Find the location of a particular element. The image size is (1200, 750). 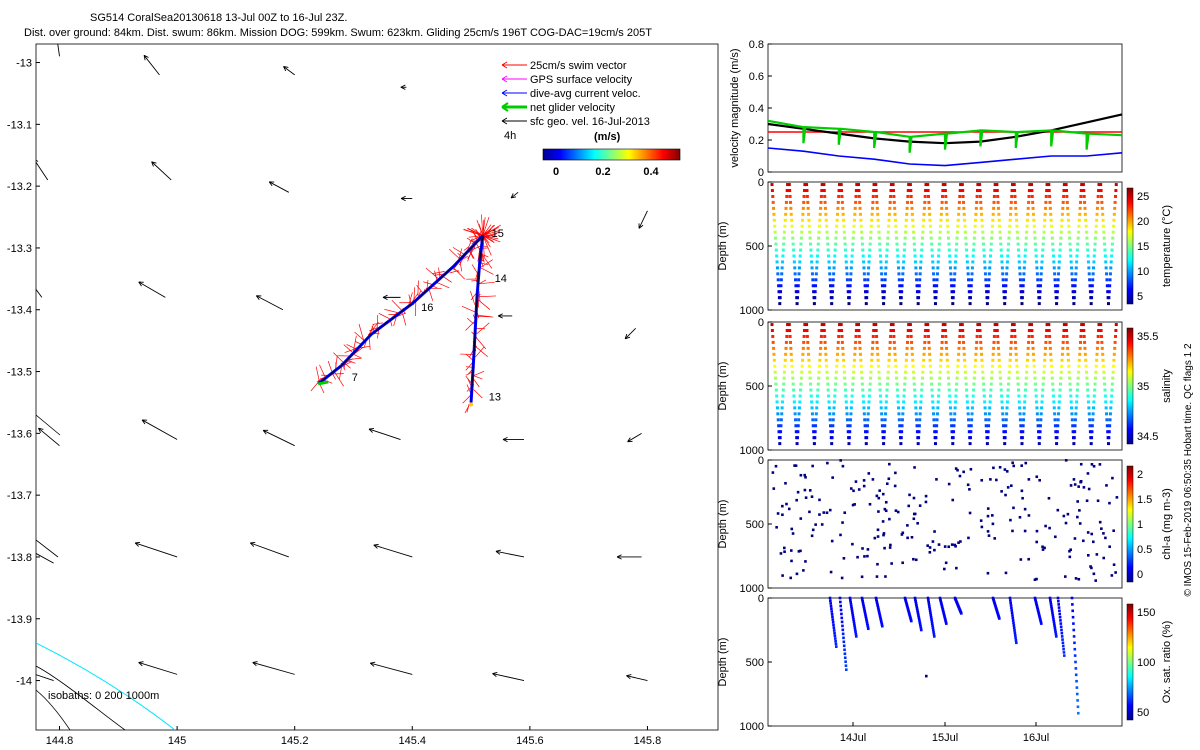

depth-ylabel: Depth (m) is located at coordinates (723, 524).